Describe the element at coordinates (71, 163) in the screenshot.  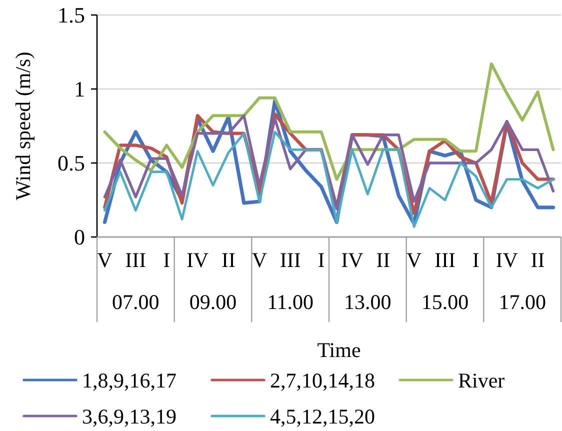
I see `y-tick-label: 0.5` at that location.